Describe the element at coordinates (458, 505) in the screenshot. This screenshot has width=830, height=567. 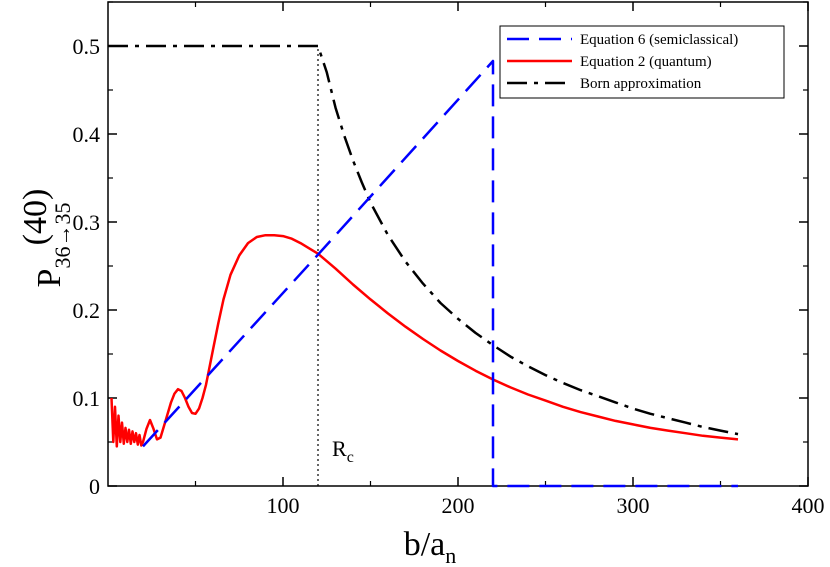
I see `x-tick-label: 200` at that location.